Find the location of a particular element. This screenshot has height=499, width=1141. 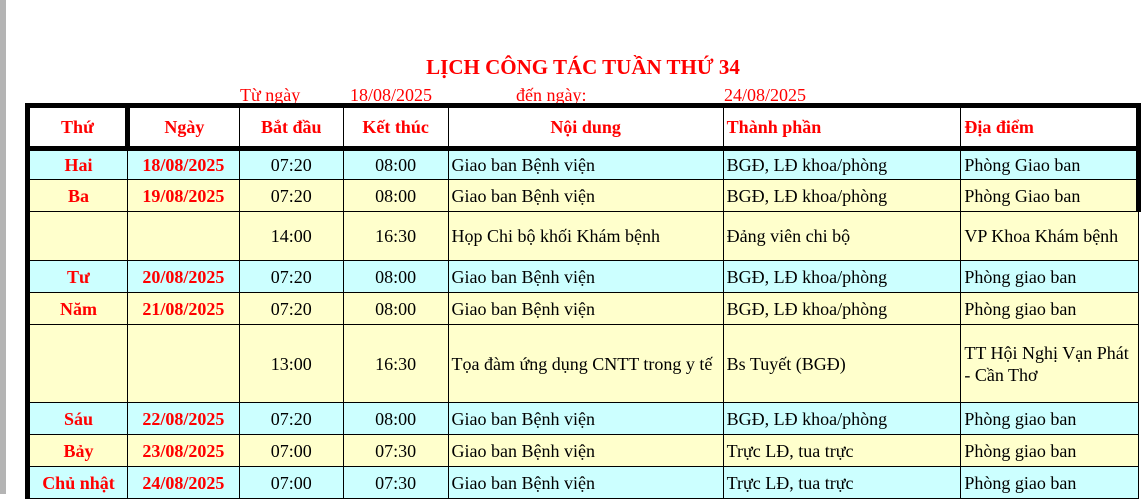

to-date: 24/08/2025 is located at coordinates (765, 95).